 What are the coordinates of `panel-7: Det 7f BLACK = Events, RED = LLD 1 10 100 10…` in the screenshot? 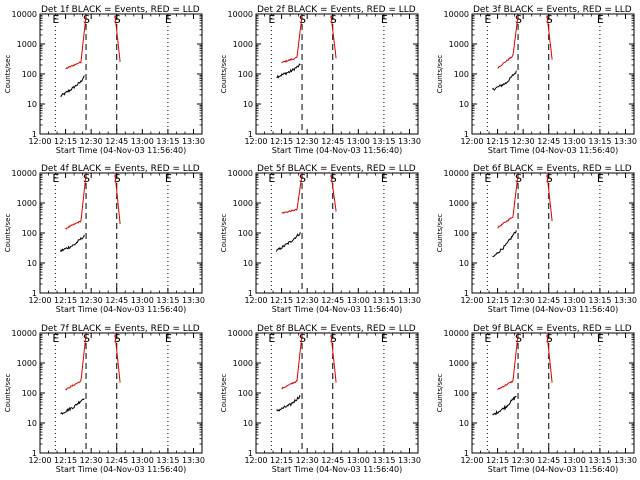 It's located at (104, 399).